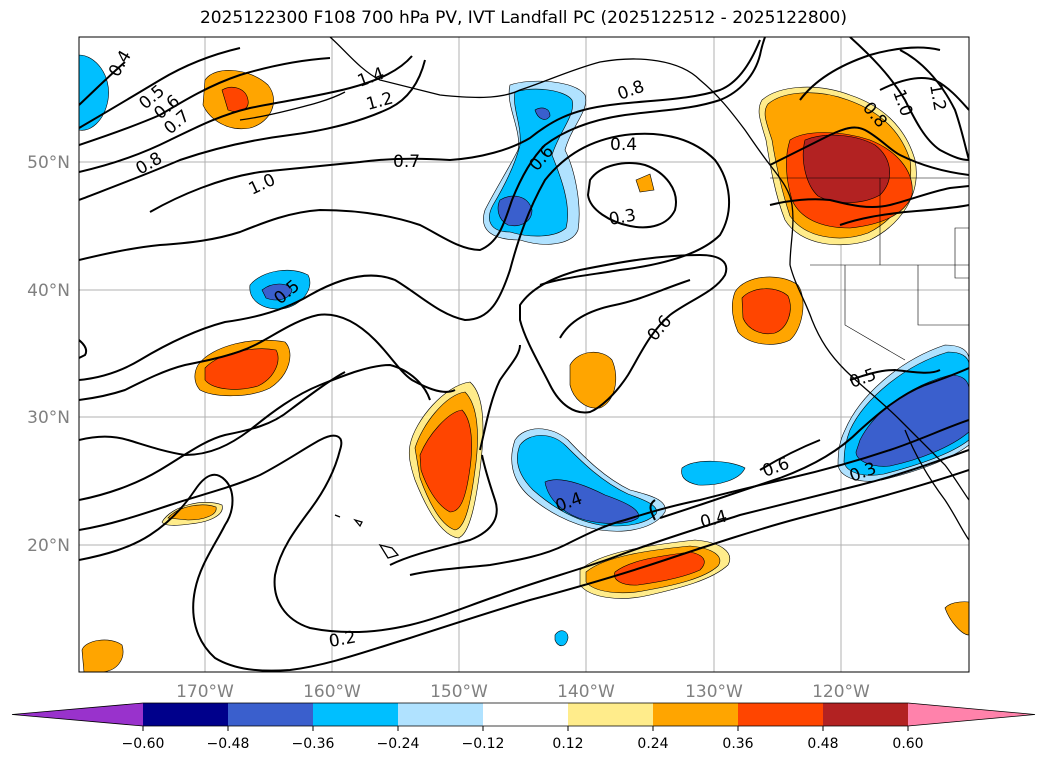 Image resolution: width=1047 pixels, height=765 pixels. I want to click on state-borders, so click(869, 269).